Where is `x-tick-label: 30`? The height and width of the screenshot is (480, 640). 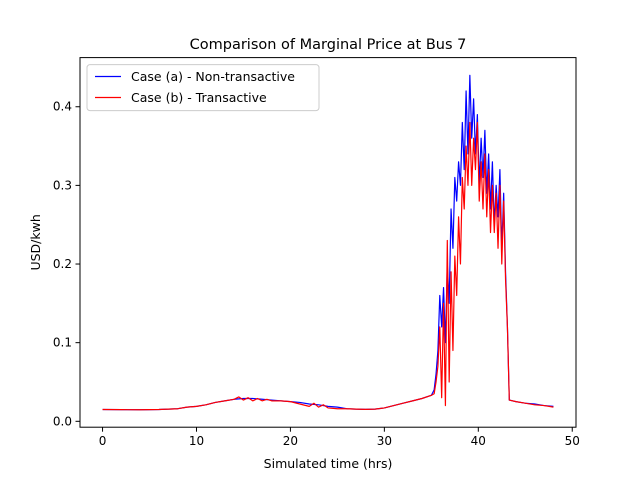
x-tick-label: 30 is located at coordinates (384, 441).